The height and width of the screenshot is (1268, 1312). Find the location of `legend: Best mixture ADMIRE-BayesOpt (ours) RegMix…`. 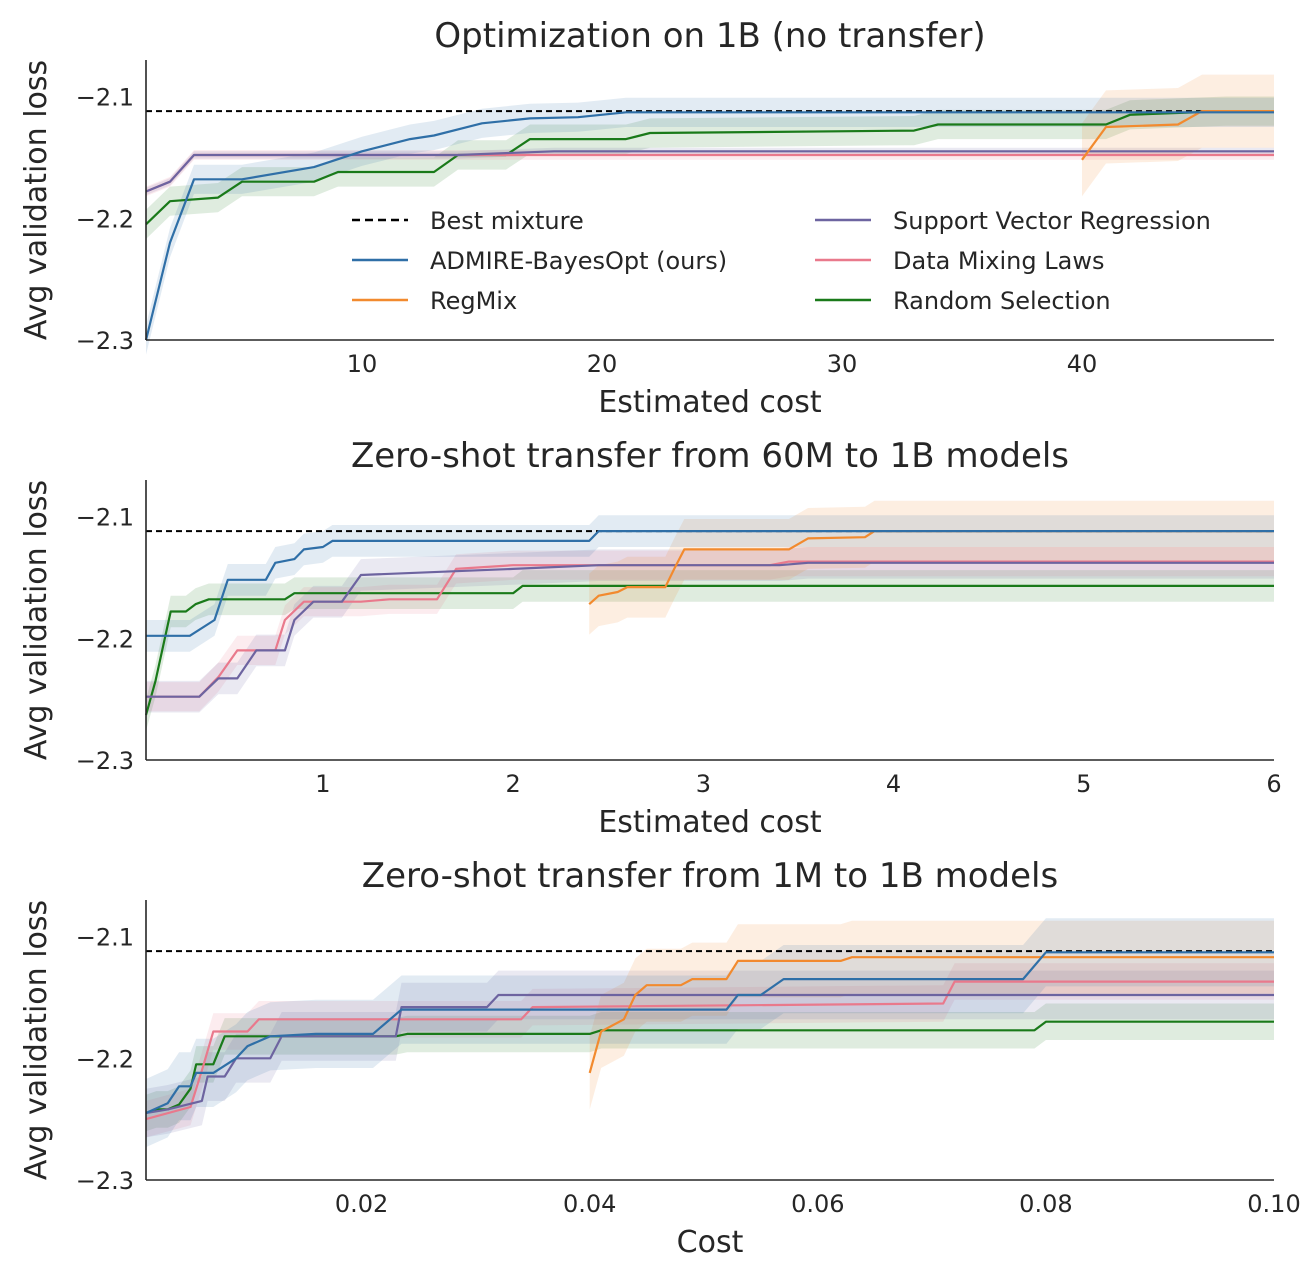

legend: Best mixture ADMIRE-BayesOpt (ours) RegMix… is located at coordinates (781, 261).